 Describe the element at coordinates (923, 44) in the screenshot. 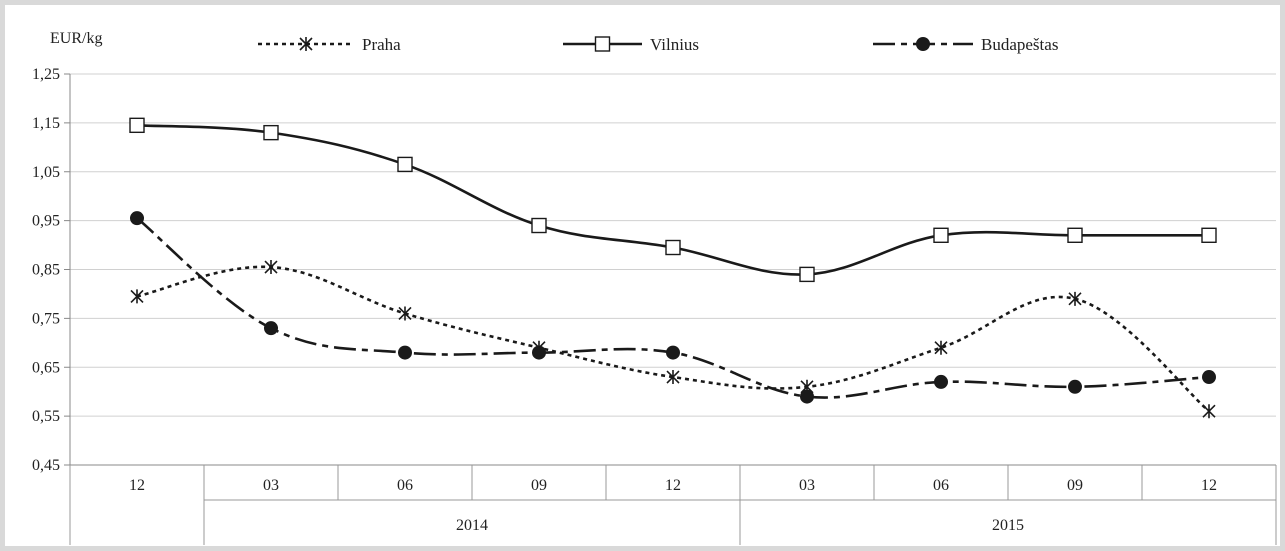

I see `legend-marker-budapetas` at that location.